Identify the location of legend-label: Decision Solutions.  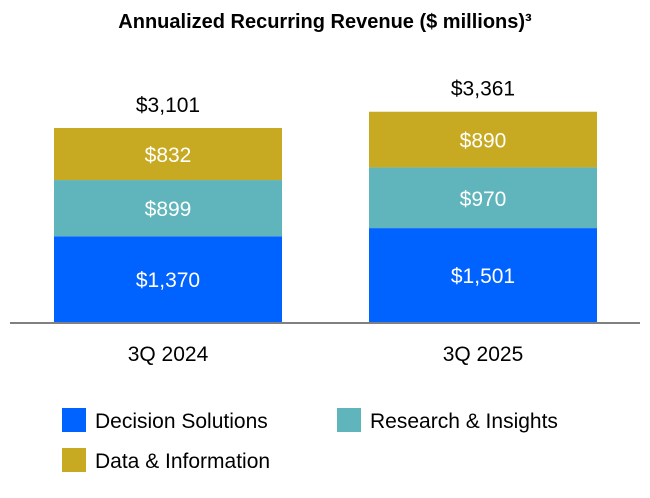
(181, 421).